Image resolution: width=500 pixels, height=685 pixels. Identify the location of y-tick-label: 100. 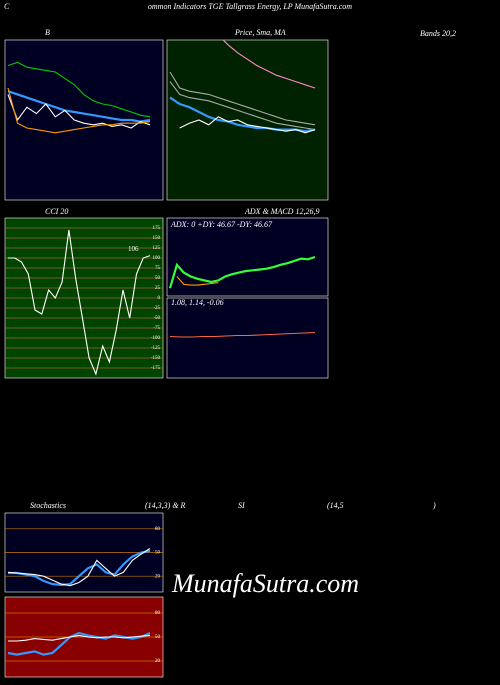
(157, 258).